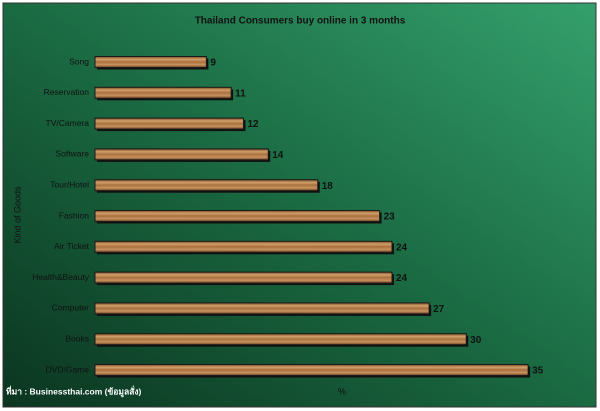 This screenshot has height=411, width=600. What do you see at coordinates (390, 217) in the screenshot?
I see `value-label: 23` at bounding box center [390, 217].